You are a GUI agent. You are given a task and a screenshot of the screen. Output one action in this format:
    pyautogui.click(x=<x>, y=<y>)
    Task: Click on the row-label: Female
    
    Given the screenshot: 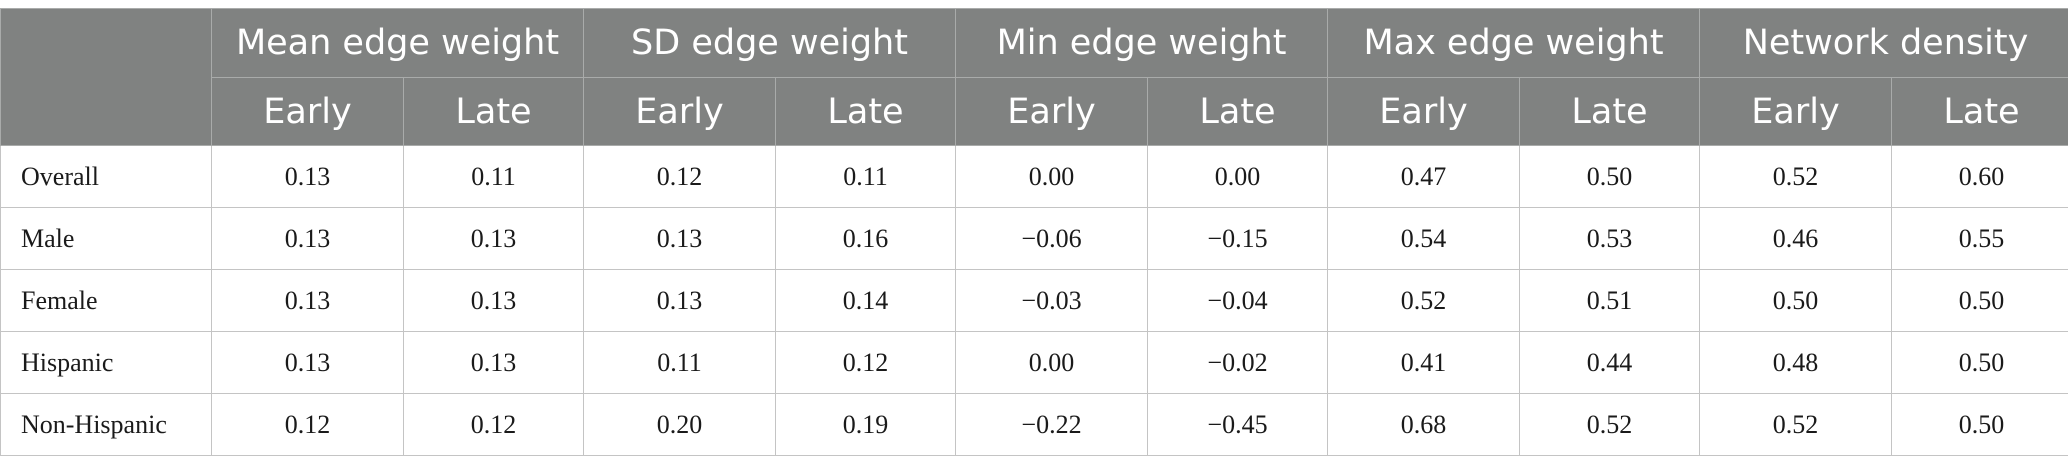 What is the action you would take?
    pyautogui.click(x=106, y=300)
    